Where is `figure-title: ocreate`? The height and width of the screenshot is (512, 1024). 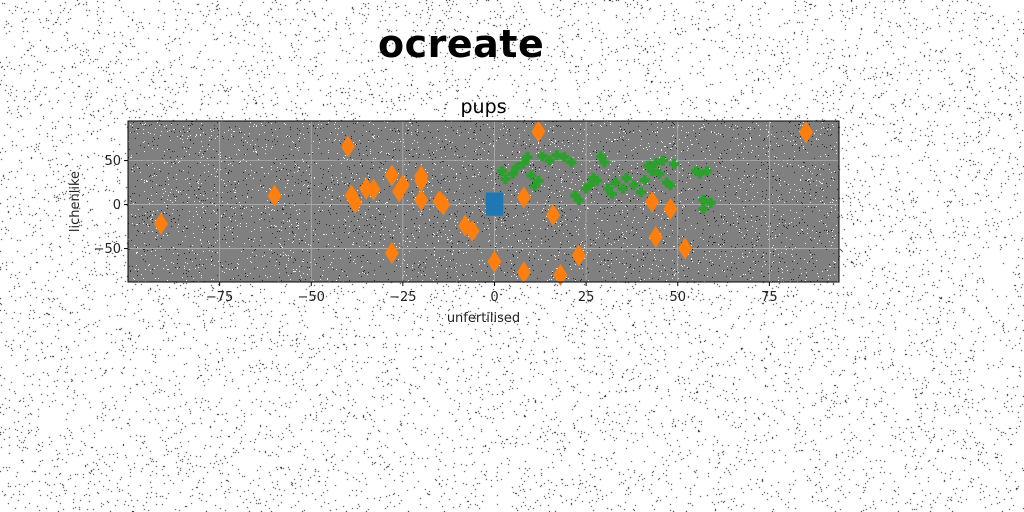 figure-title: ocreate is located at coordinates (461, 44).